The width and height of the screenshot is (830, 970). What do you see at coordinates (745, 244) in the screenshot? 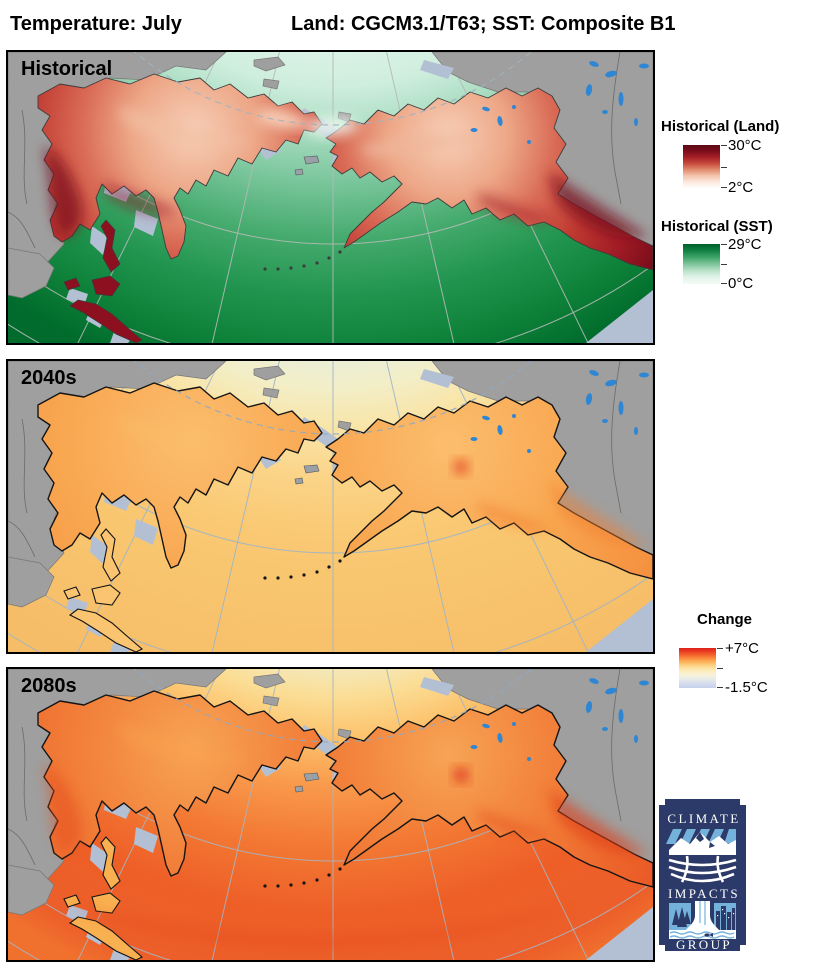
I see `legend-max-sst: 29°C` at bounding box center [745, 244].